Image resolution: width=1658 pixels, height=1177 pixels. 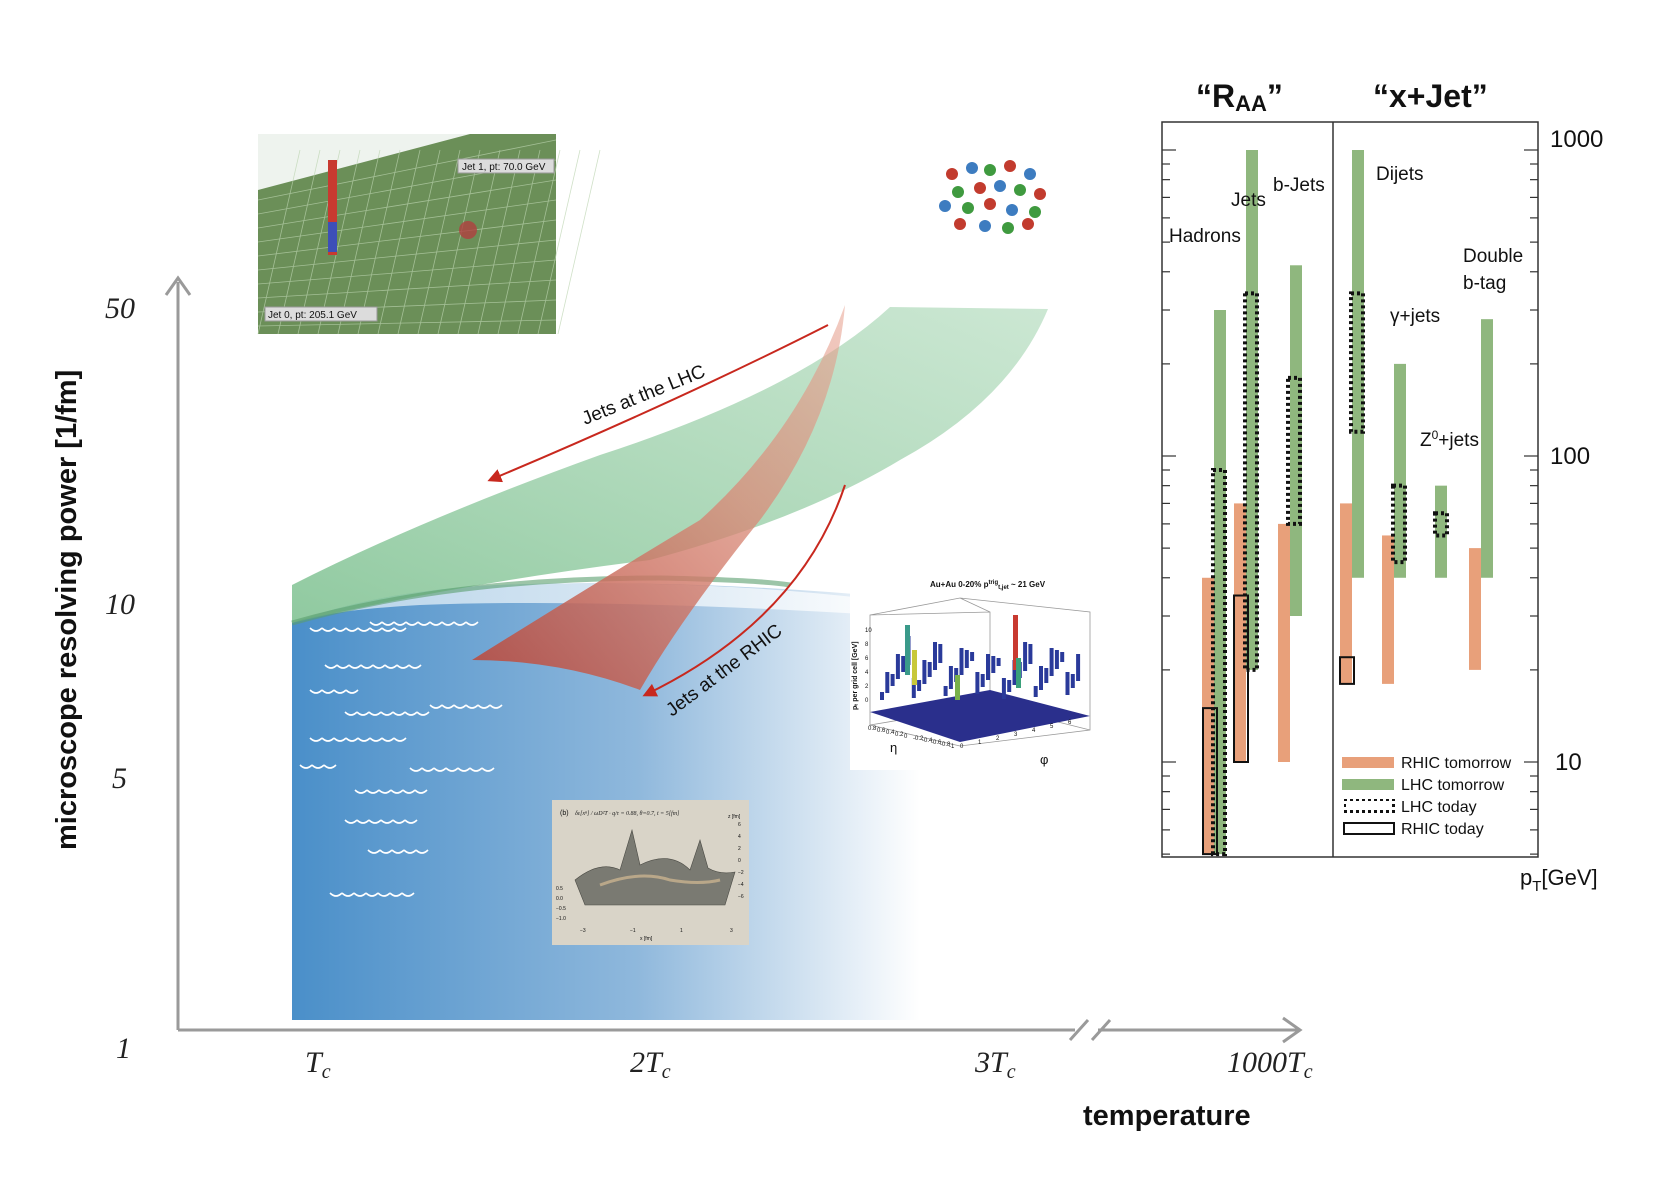 I want to click on pt-tick-10: 10, so click(x=1568, y=762).